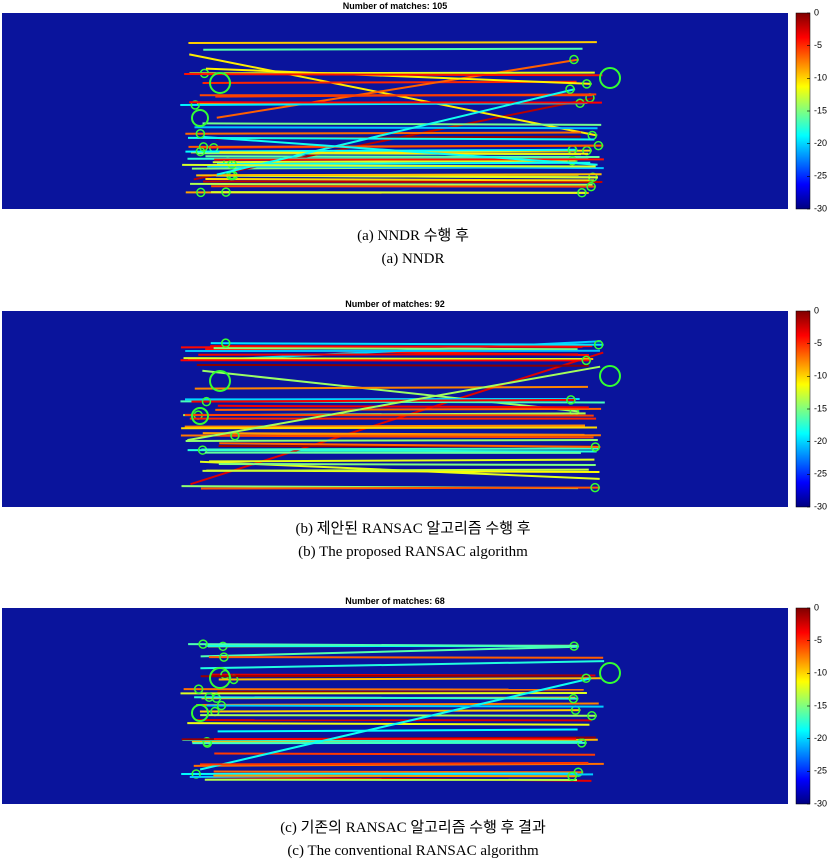  What do you see at coordinates (413, 552) in the screenshot?
I see `caption-english: (b) The proposed RANSAC algorithm` at bounding box center [413, 552].